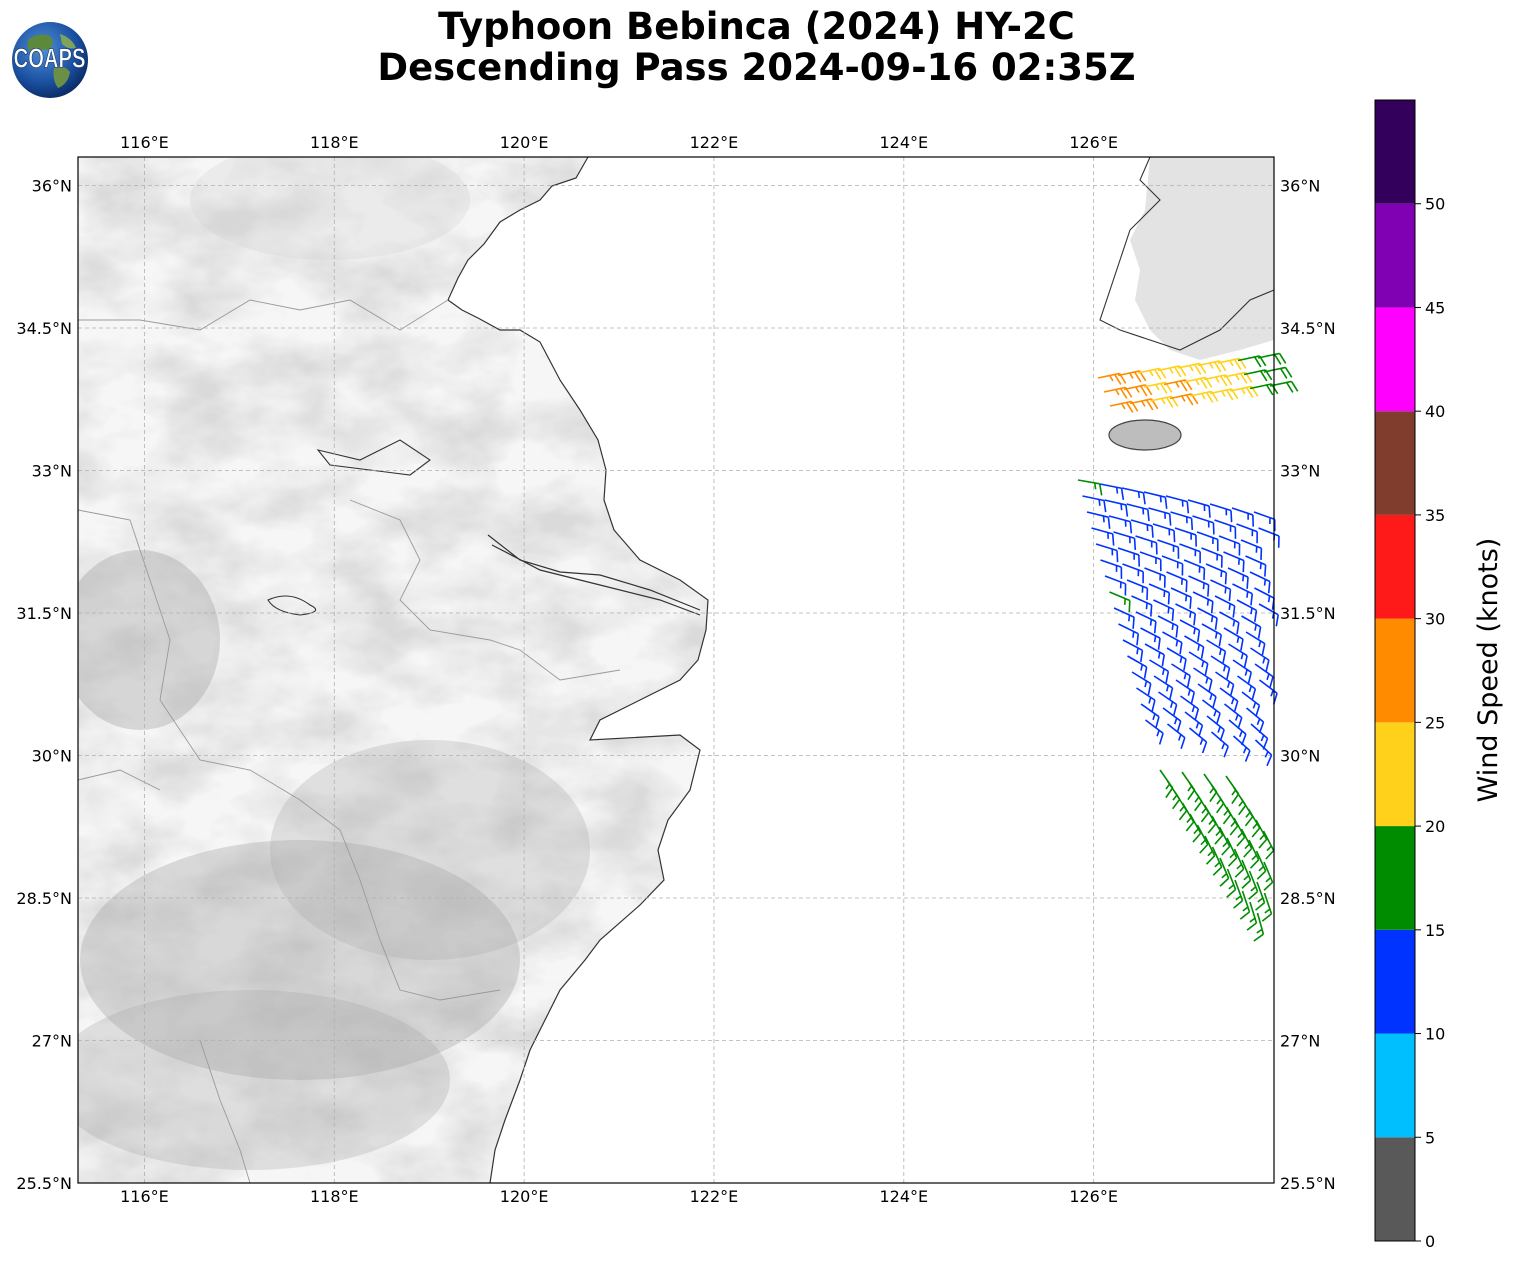 The width and height of the screenshot is (1513, 1264). Describe the element at coordinates (144, 142) in the screenshot. I see `lon-tick-top: 116°E` at that location.